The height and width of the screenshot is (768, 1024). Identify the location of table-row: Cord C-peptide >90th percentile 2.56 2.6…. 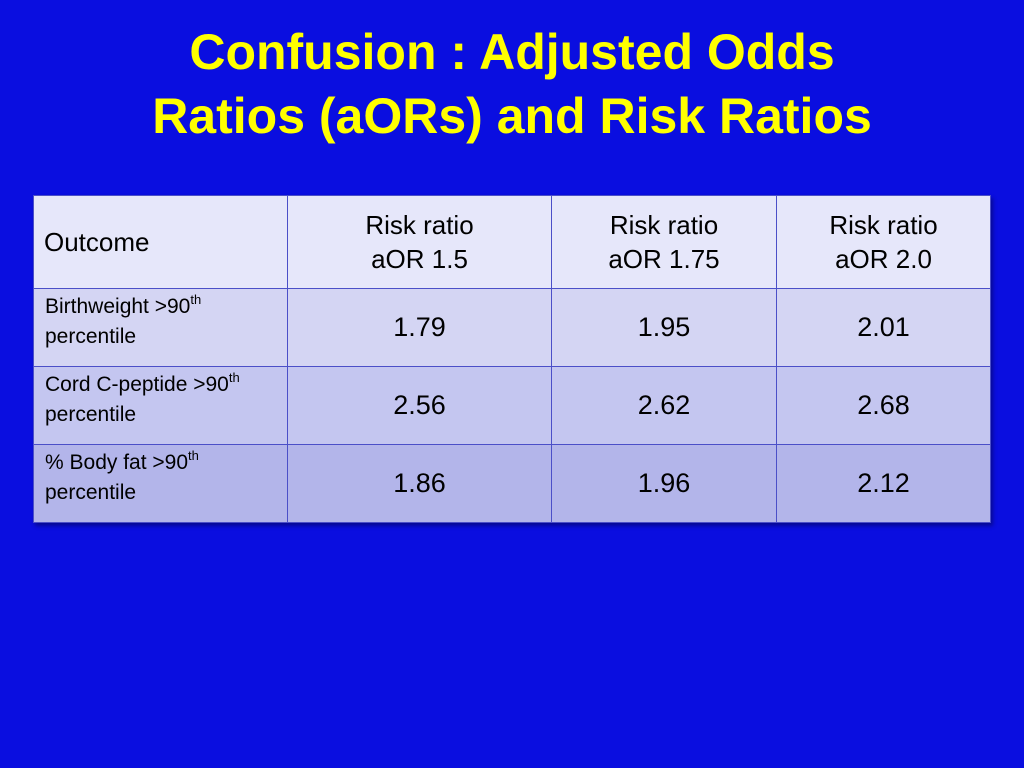
(512, 405).